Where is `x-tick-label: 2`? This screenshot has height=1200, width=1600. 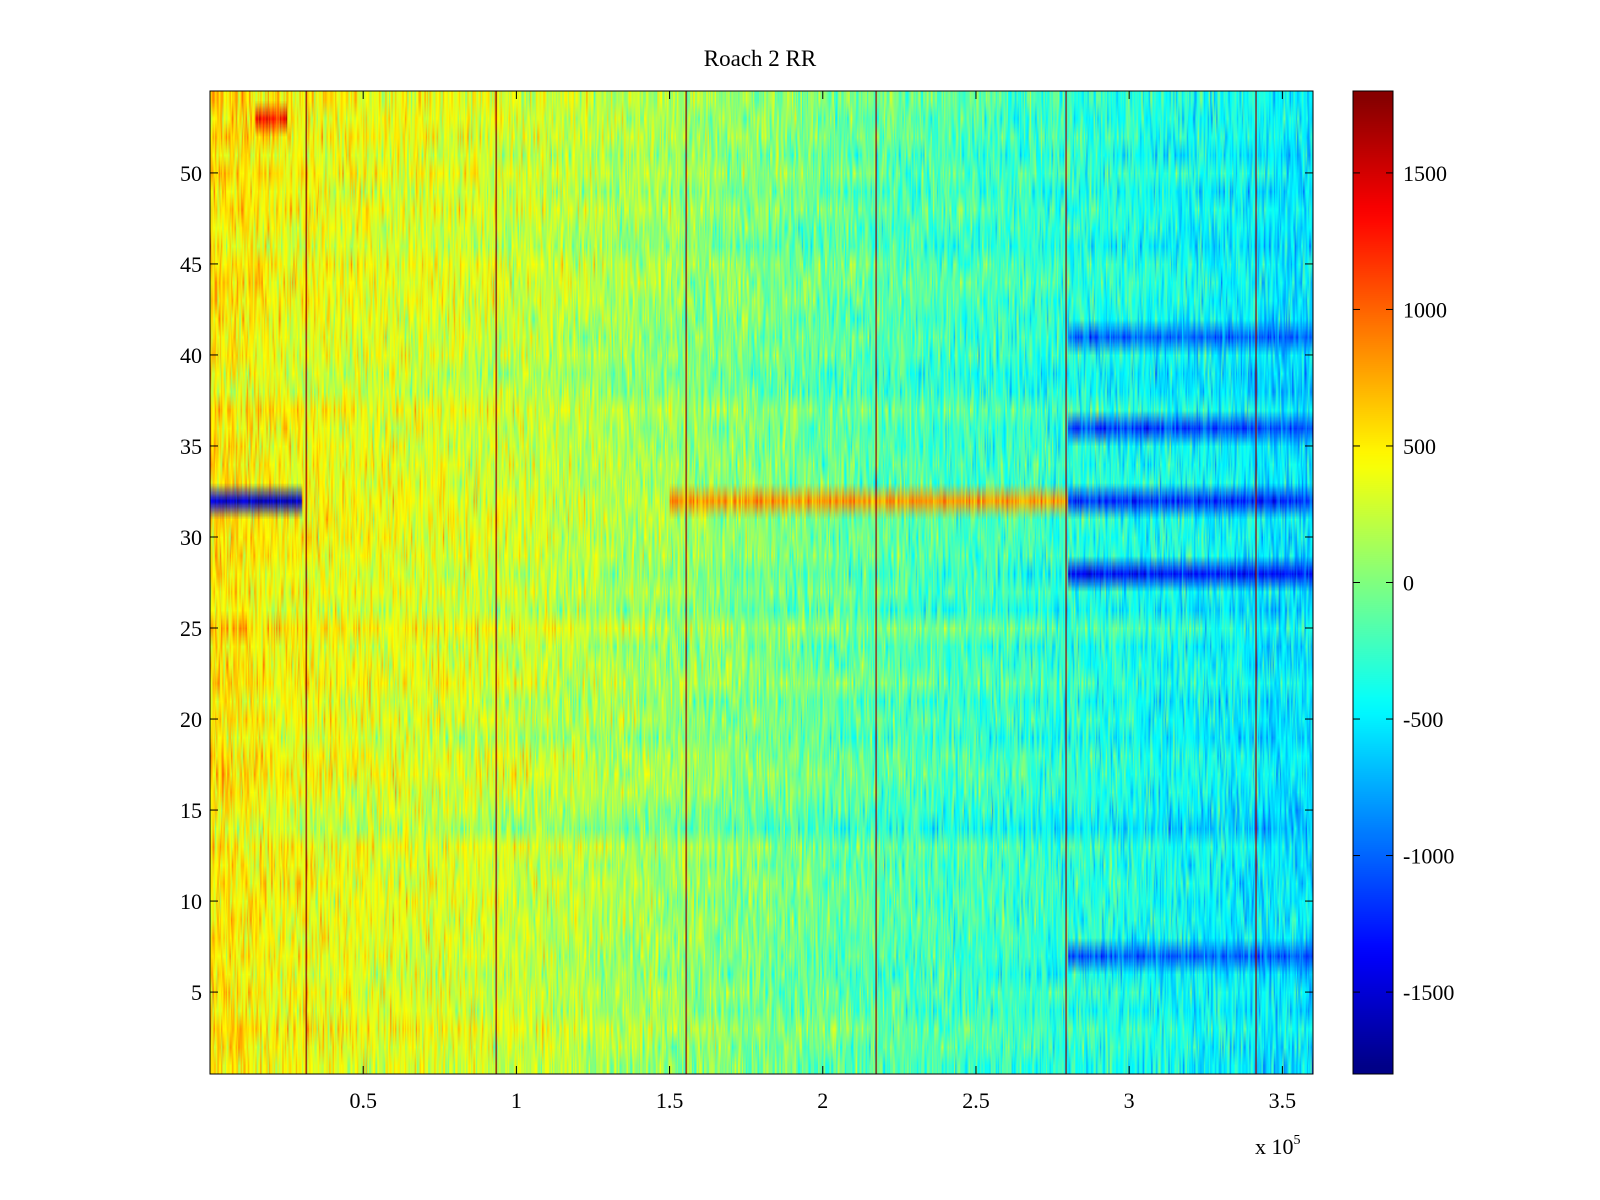
x-tick-label: 2 is located at coordinates (822, 1100).